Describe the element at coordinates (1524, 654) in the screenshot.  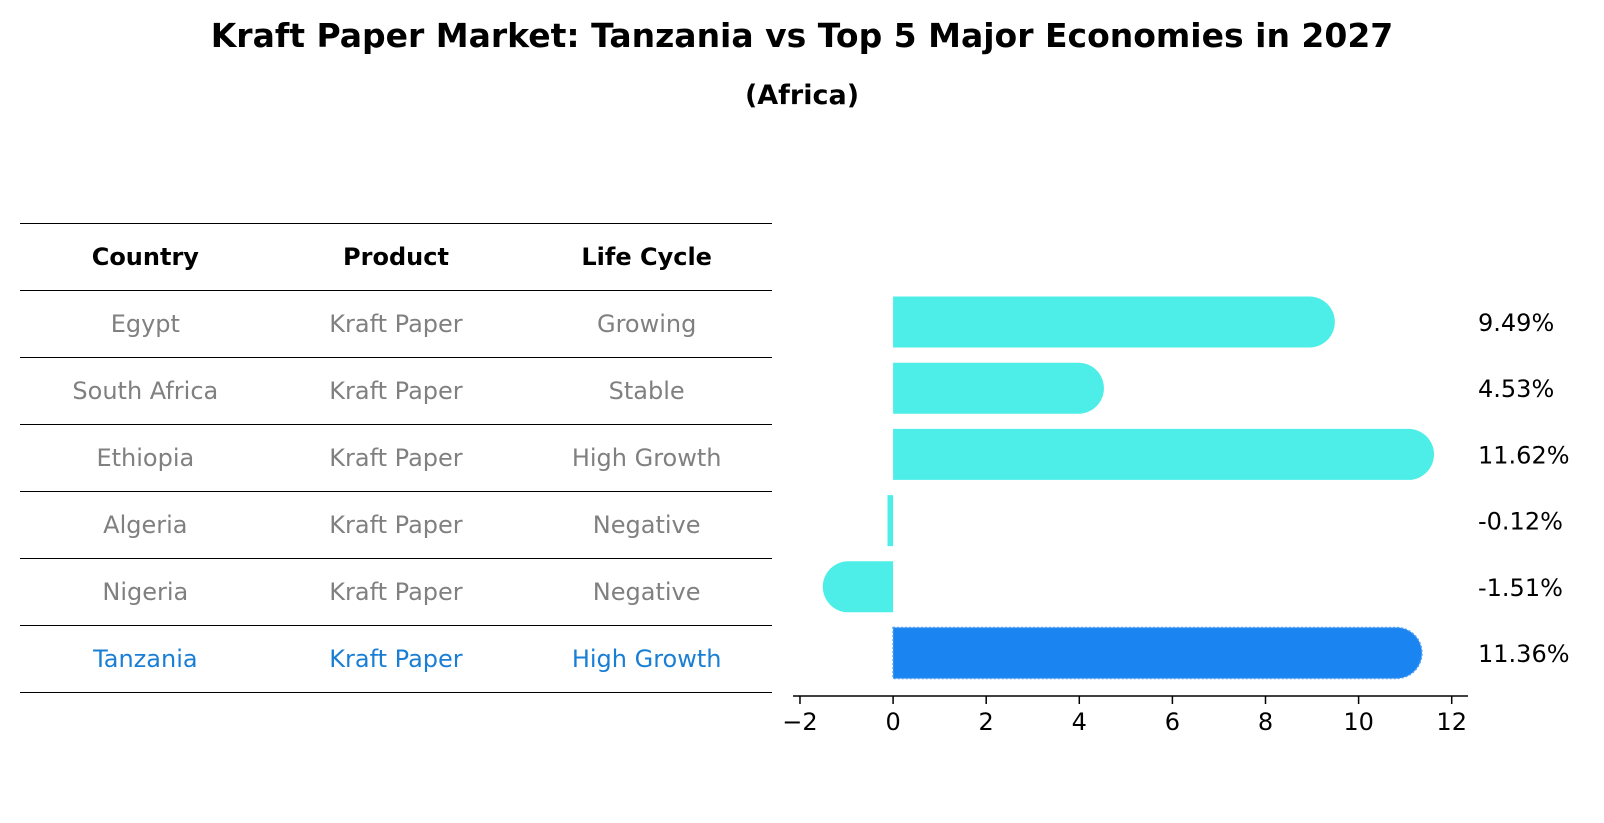
I see `value-label: 11.36%` at that location.